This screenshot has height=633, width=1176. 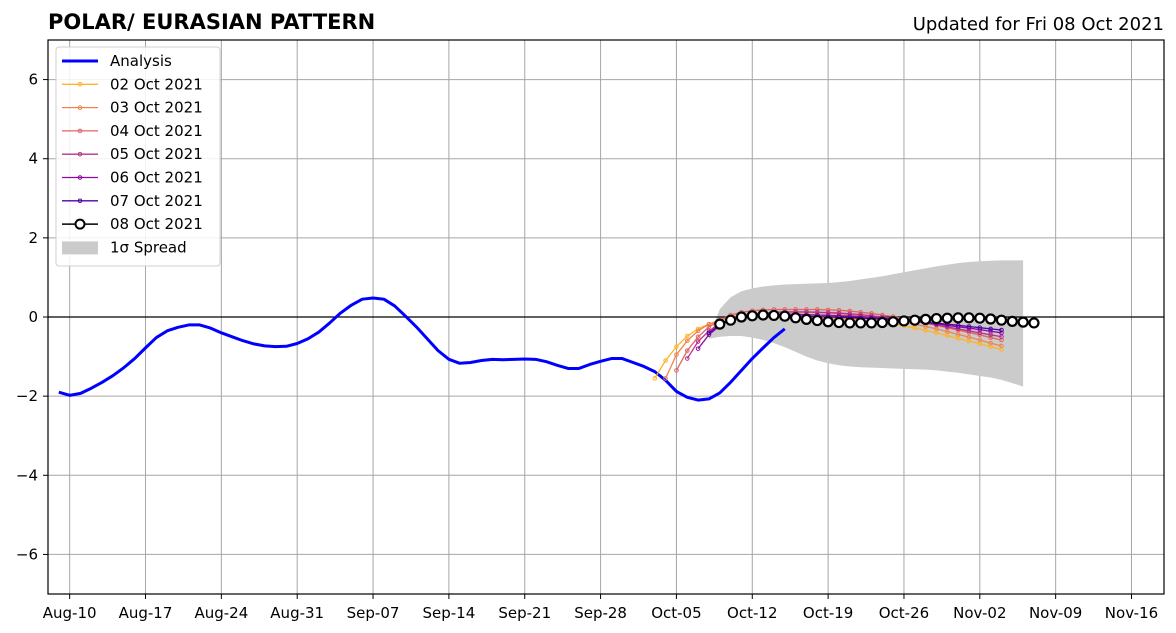 I want to click on legend-entry: 1σ Spread, so click(x=124, y=247).